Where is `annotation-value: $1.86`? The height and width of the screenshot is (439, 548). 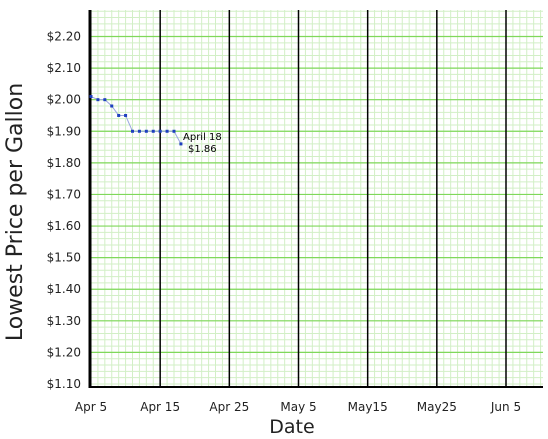
annotation-value: $1.86 is located at coordinates (202, 149).